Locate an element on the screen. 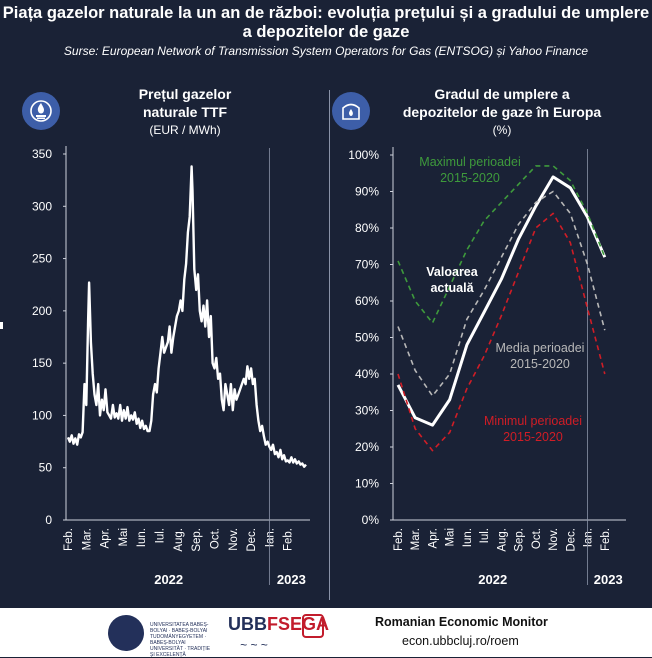 This screenshot has width=652, height=658. storage-ytick-label: 40% is located at coordinates (367, 374).